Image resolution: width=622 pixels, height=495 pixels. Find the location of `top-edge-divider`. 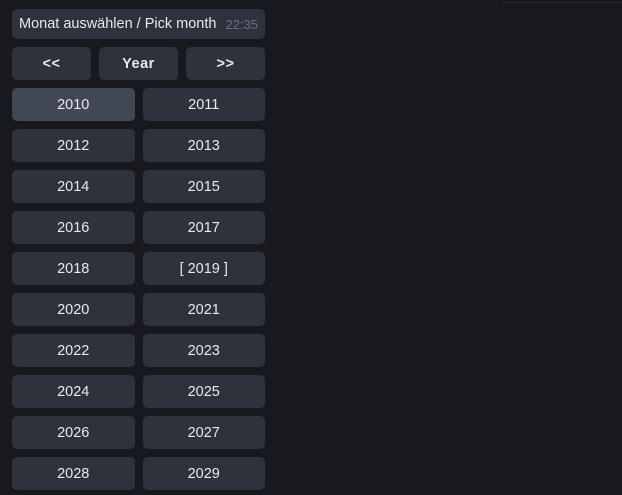

top-edge-divider is located at coordinates (562, 2).